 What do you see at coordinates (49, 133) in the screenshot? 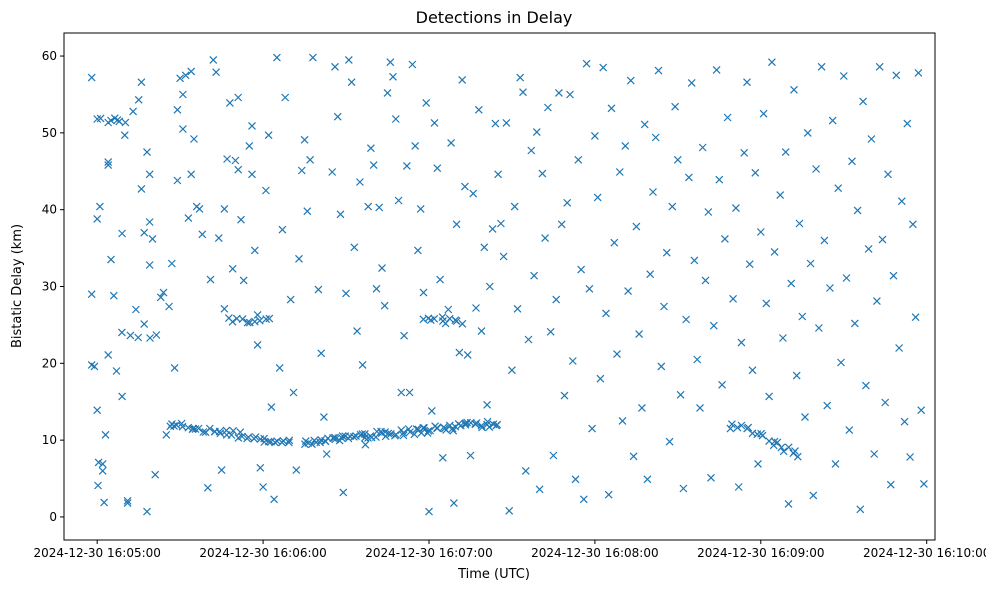
I see `y-tick-label: 50` at bounding box center [49, 133].